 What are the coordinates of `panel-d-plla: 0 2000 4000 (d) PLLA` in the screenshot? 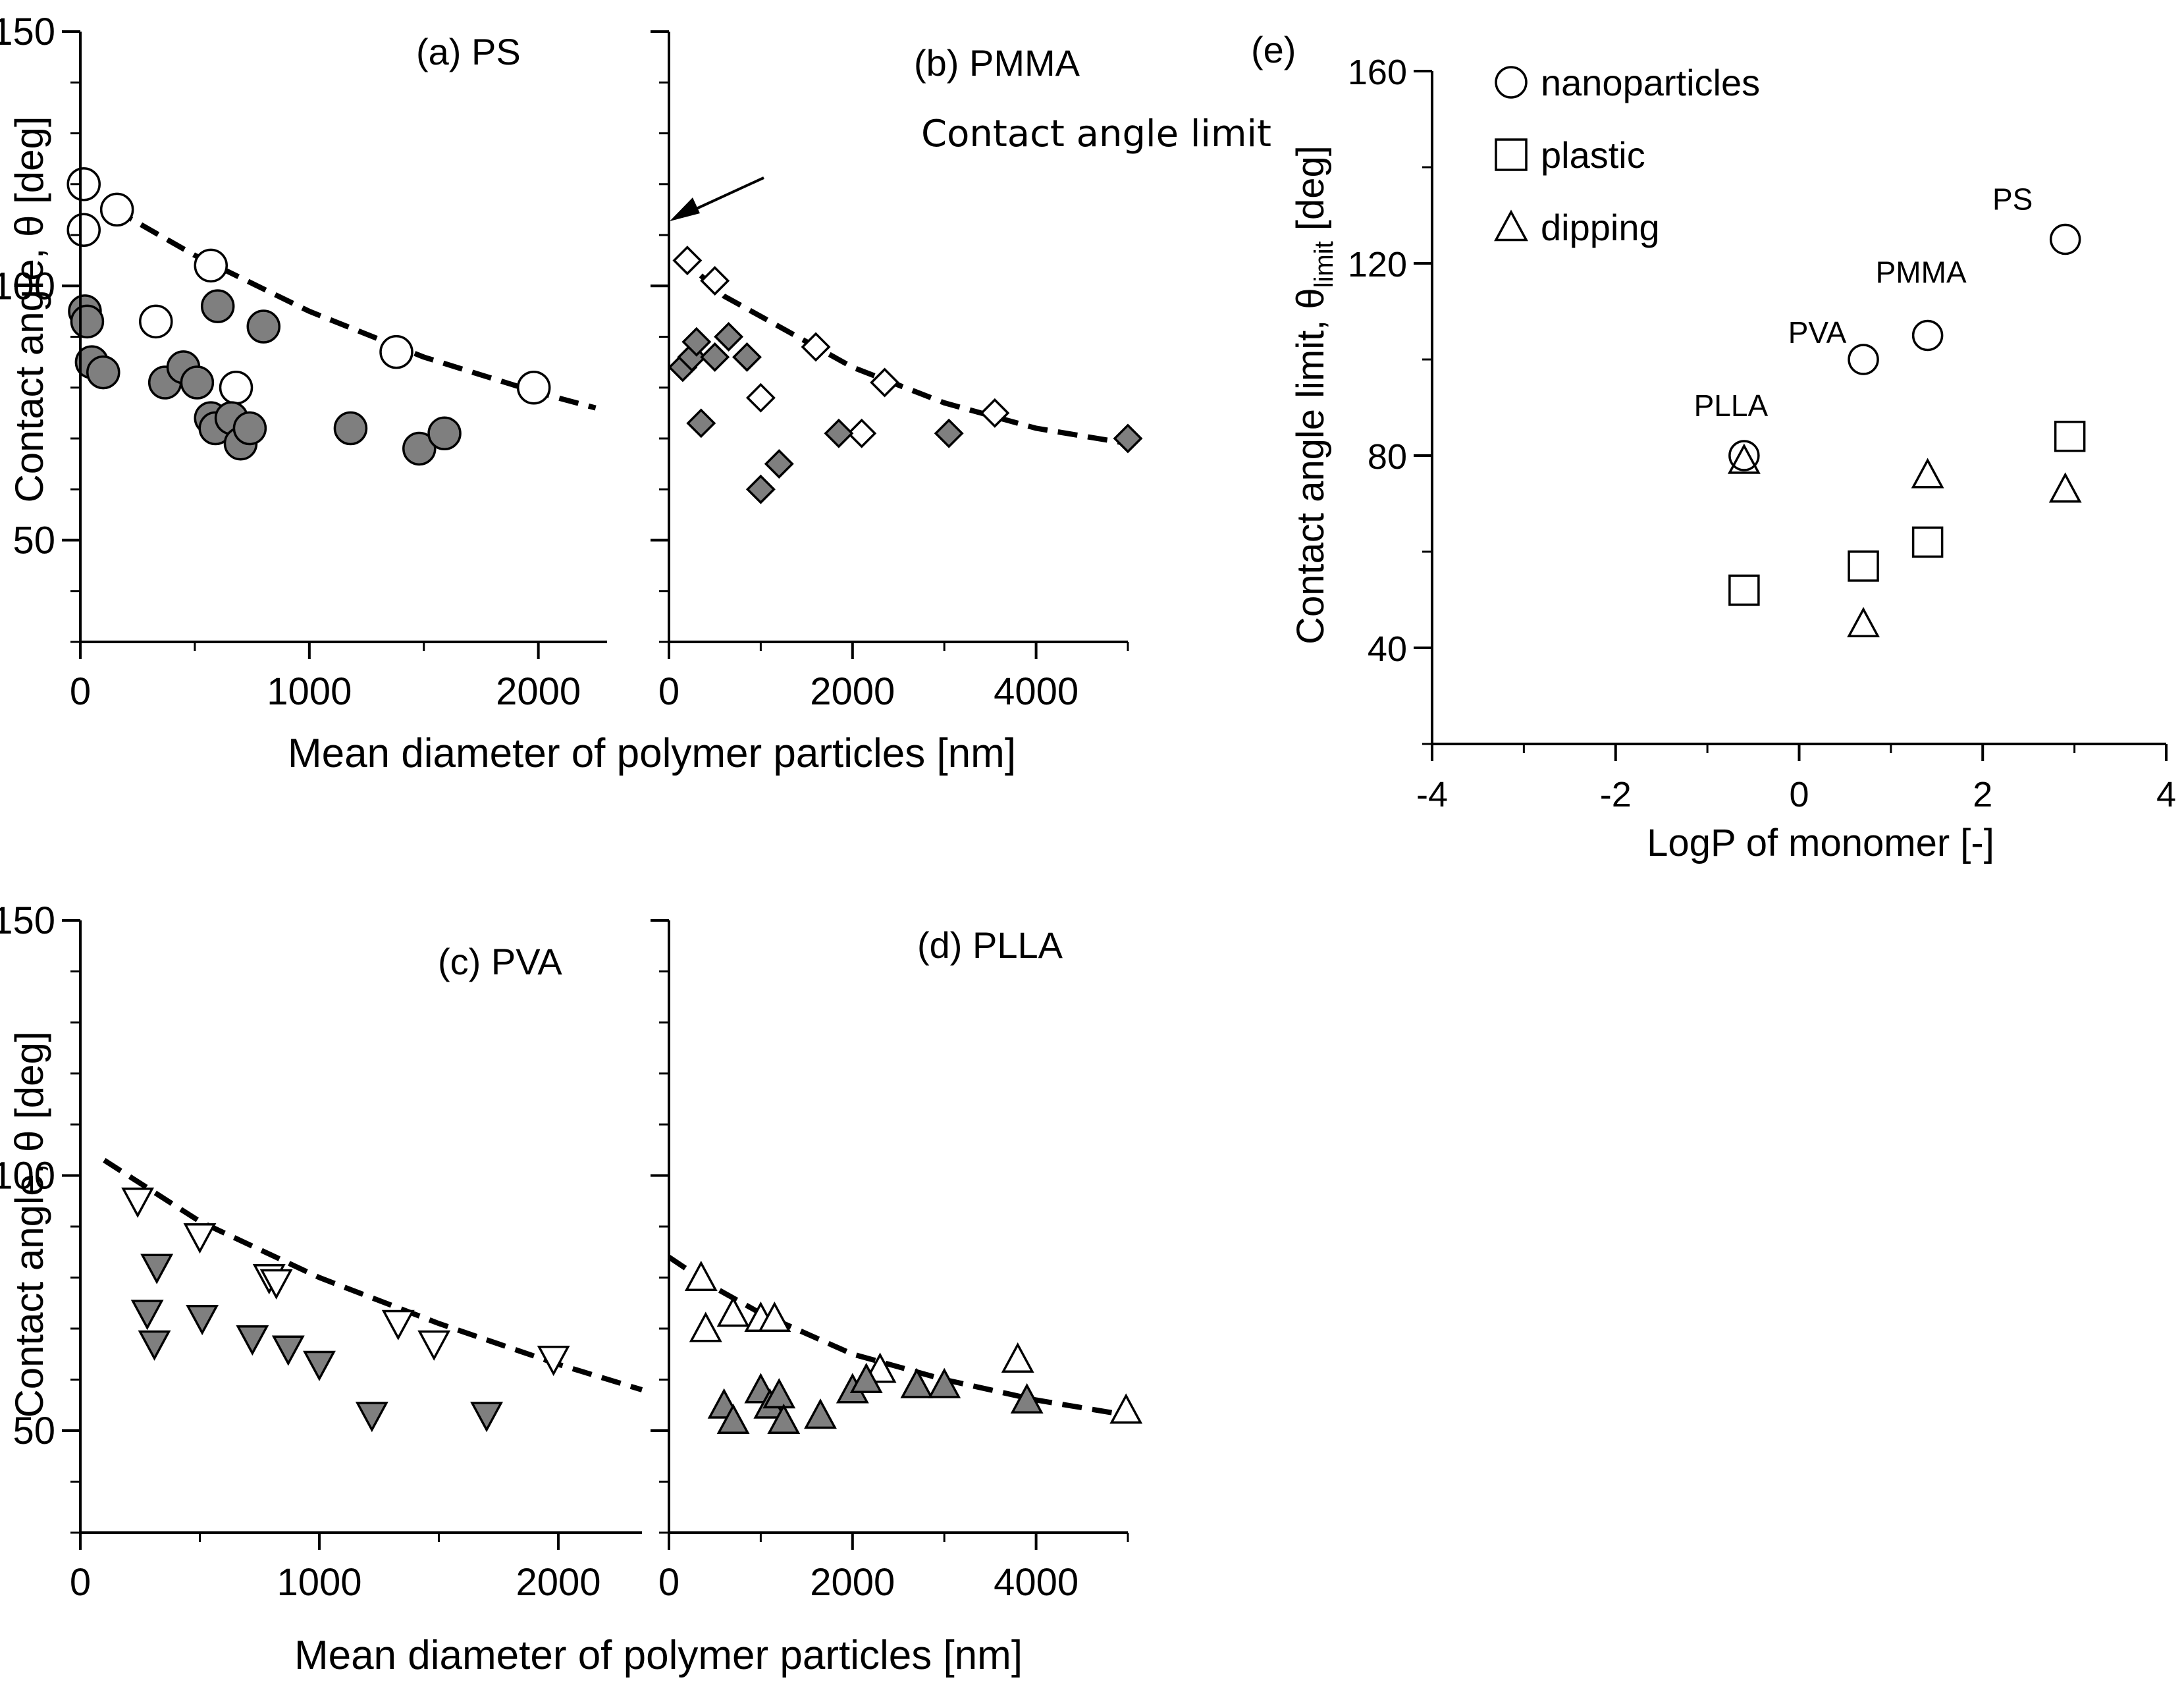 It's located at (897, 1261).